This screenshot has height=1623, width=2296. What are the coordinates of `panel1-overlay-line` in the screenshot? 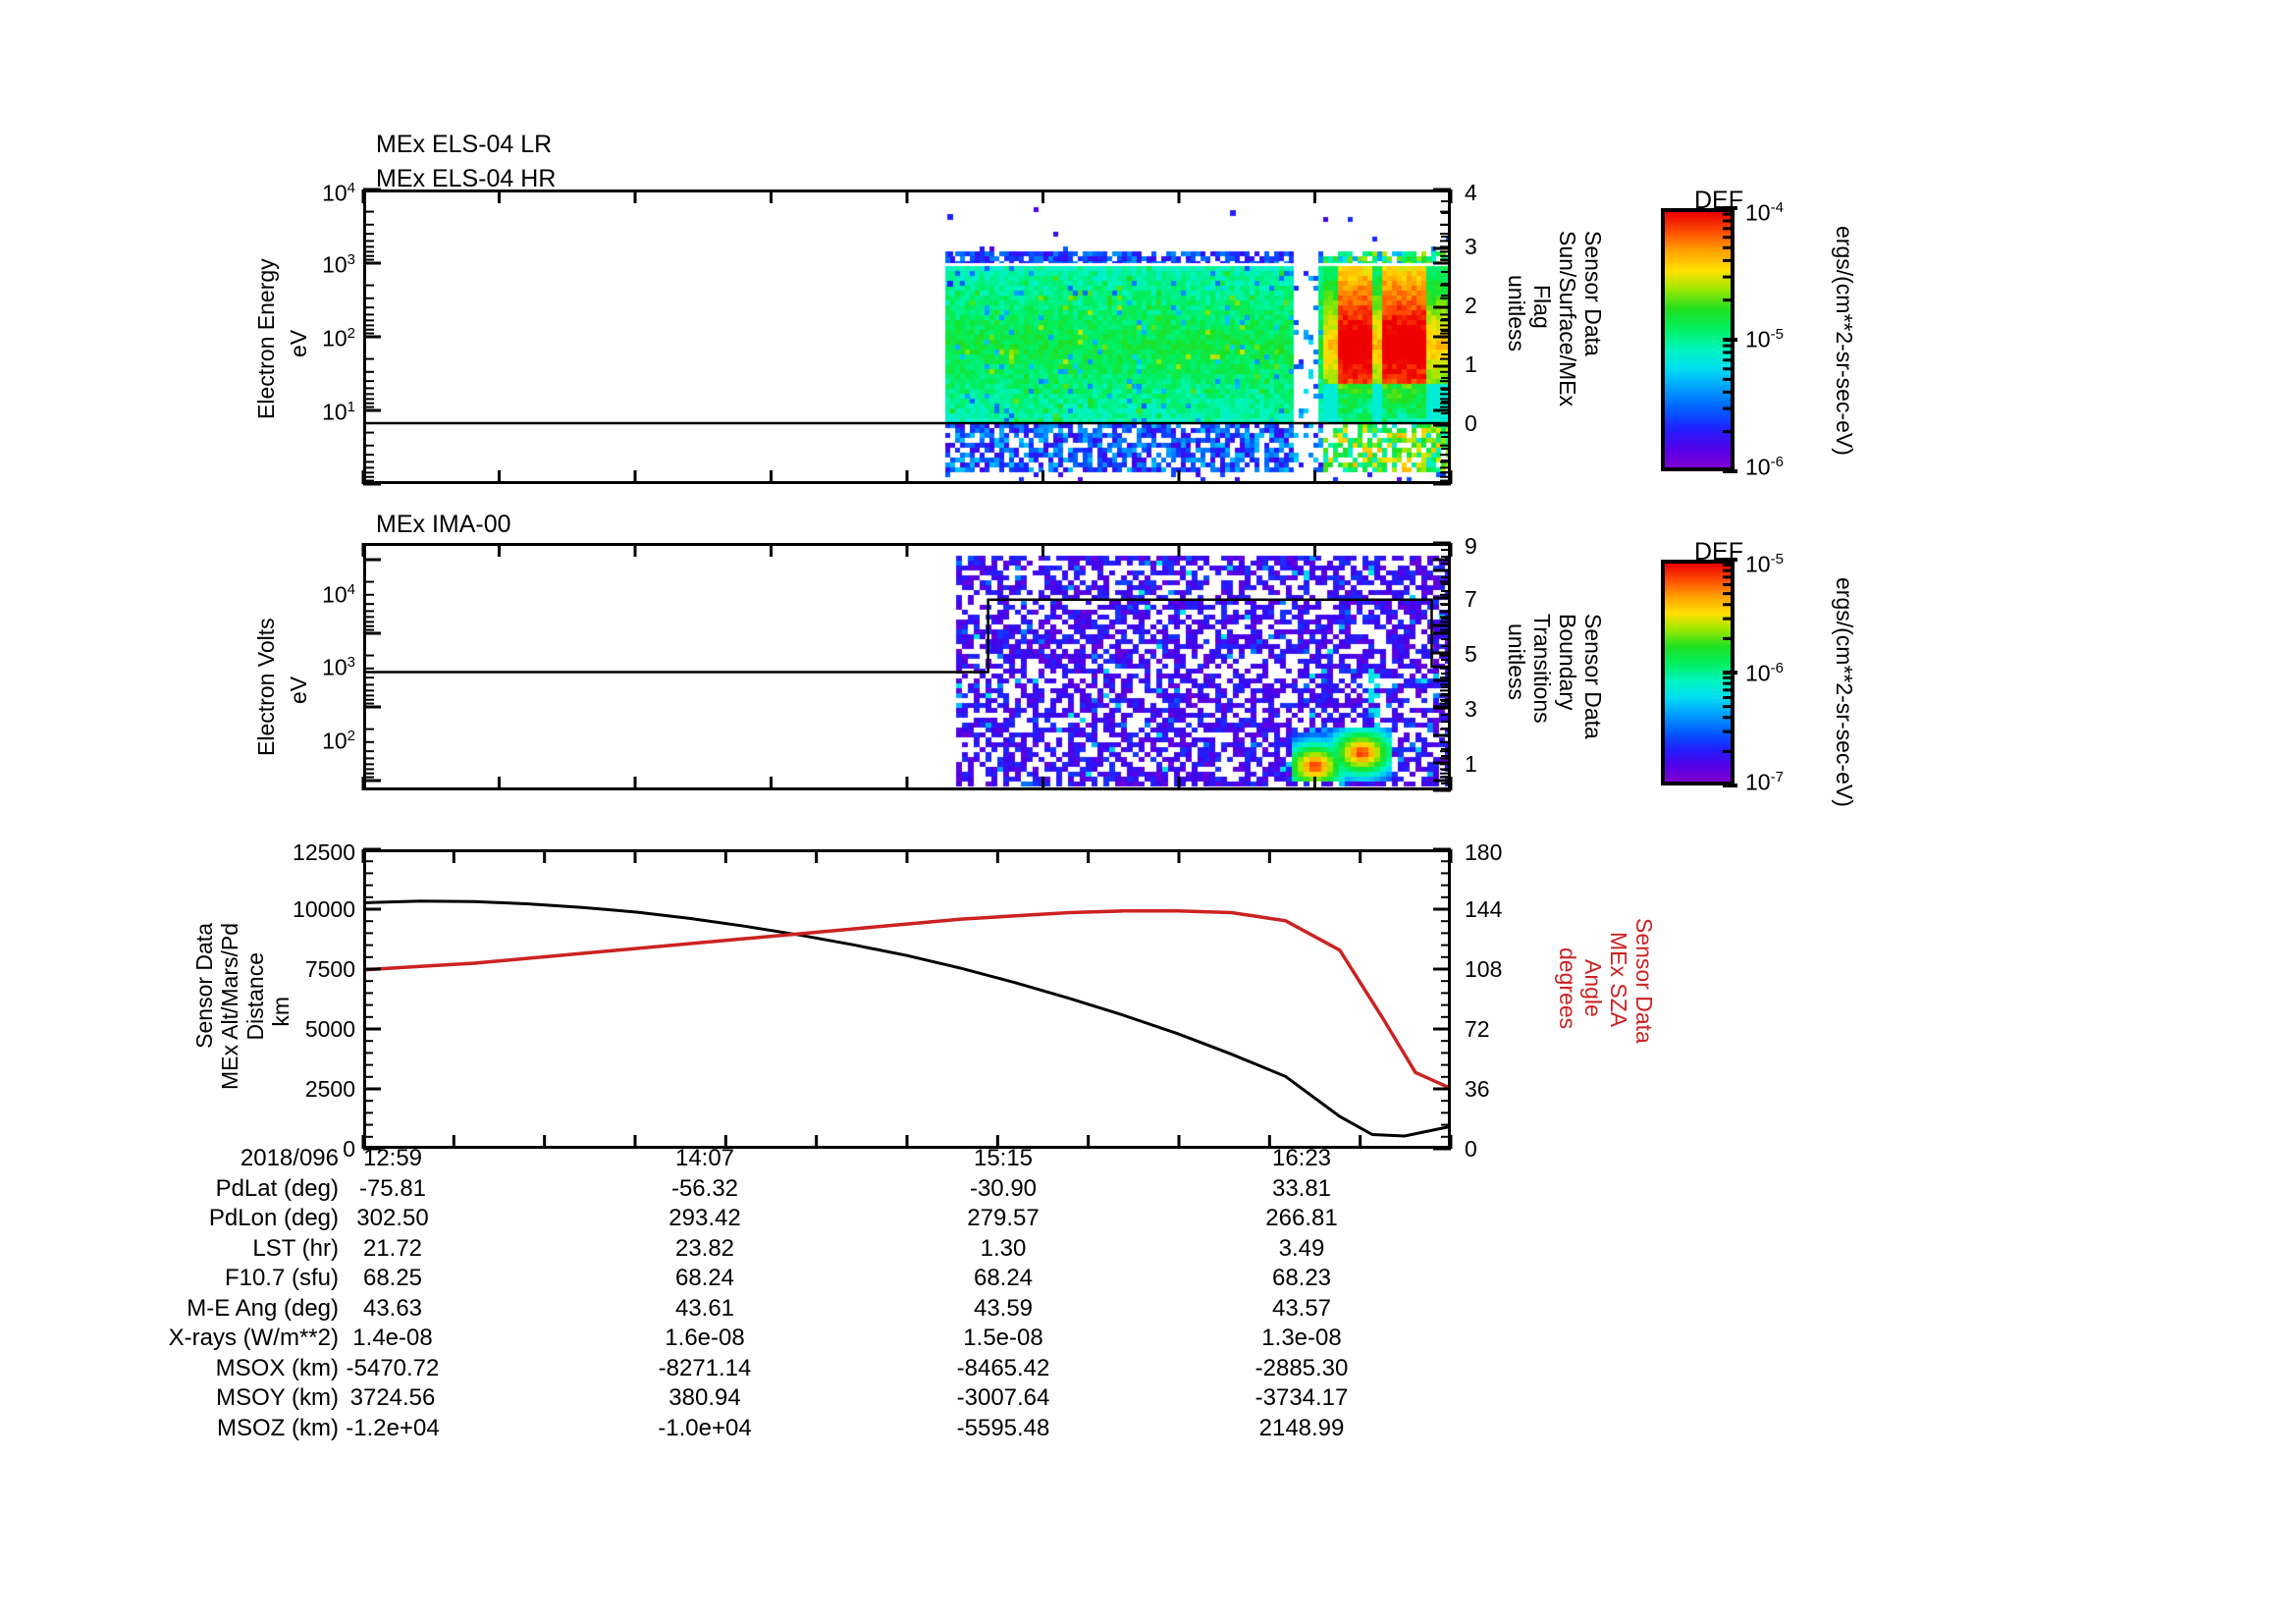 It's located at (907, 423).